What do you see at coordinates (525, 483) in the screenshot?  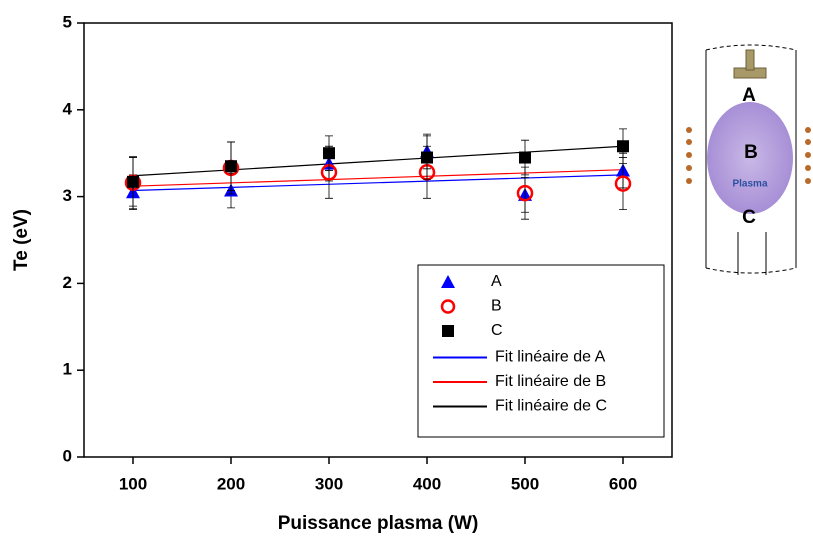 I see `x-tick-label: 500` at bounding box center [525, 483].